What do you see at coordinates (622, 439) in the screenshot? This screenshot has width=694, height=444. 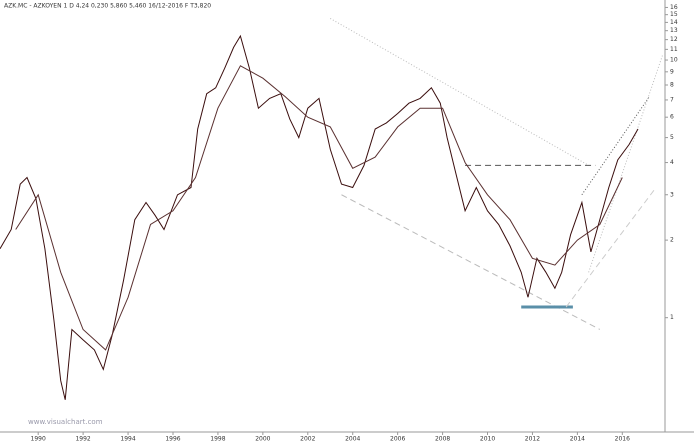 I see `x-tick-label: 2016` at bounding box center [622, 439].